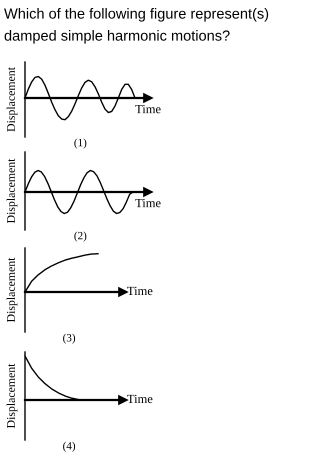 This screenshot has width=324, height=458. I want to click on text: (4), so click(69, 447).